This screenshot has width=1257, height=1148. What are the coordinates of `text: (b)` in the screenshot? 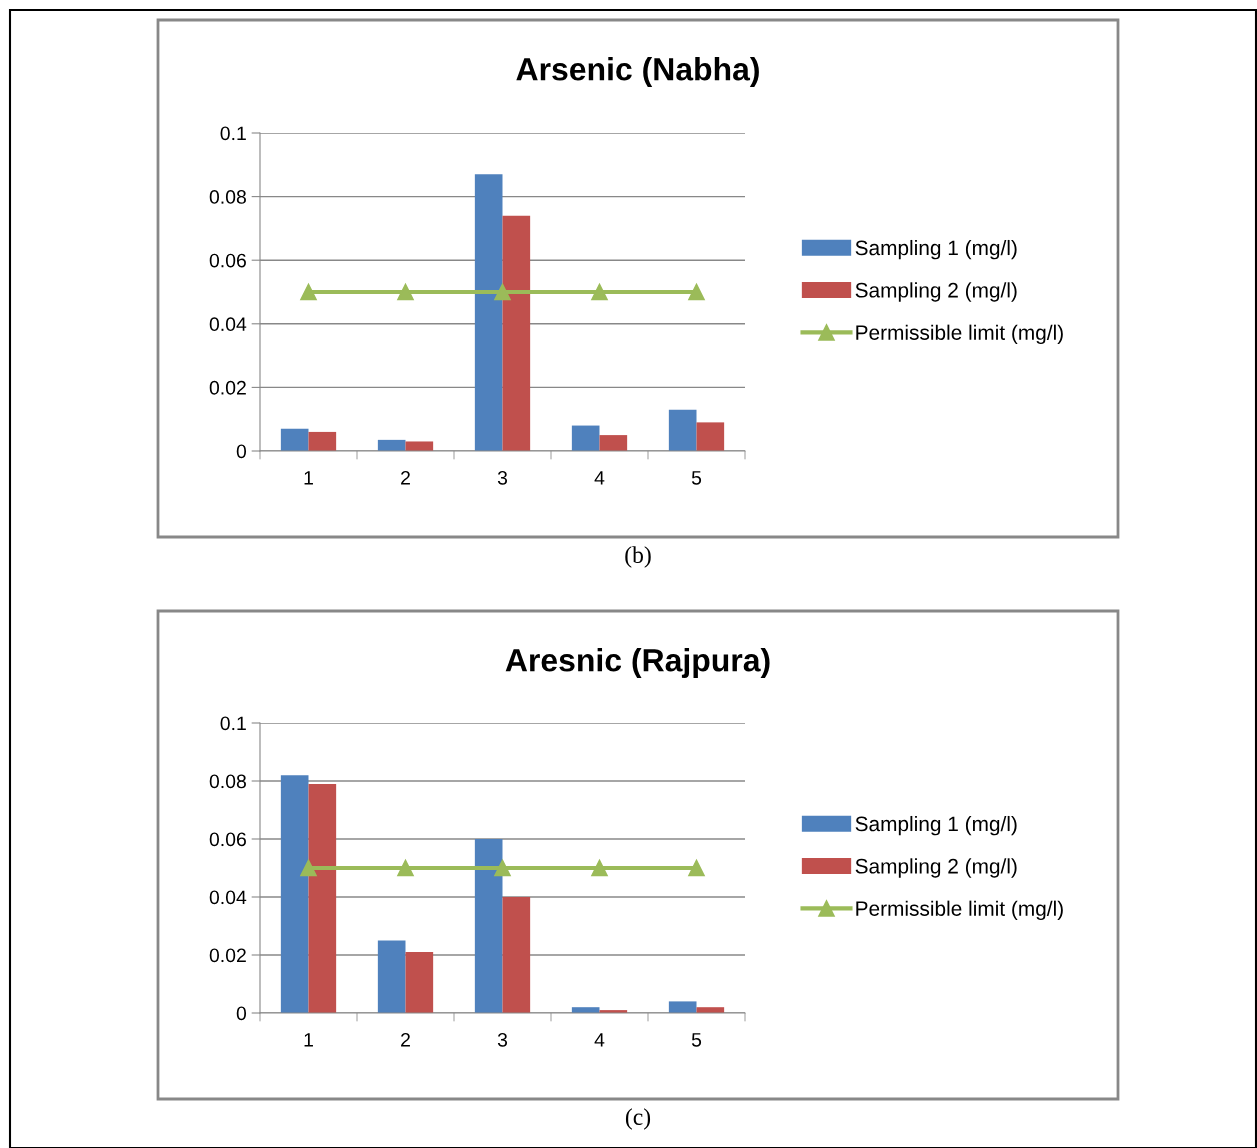 It's located at (638, 557).